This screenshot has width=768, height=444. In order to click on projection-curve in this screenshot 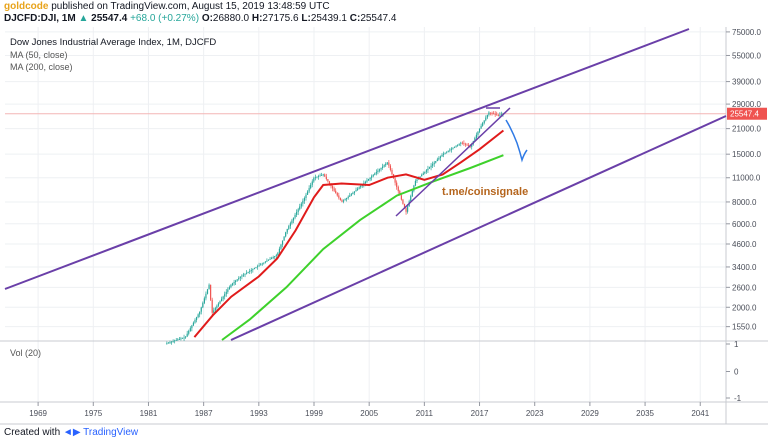, I will do `click(516, 141)`.